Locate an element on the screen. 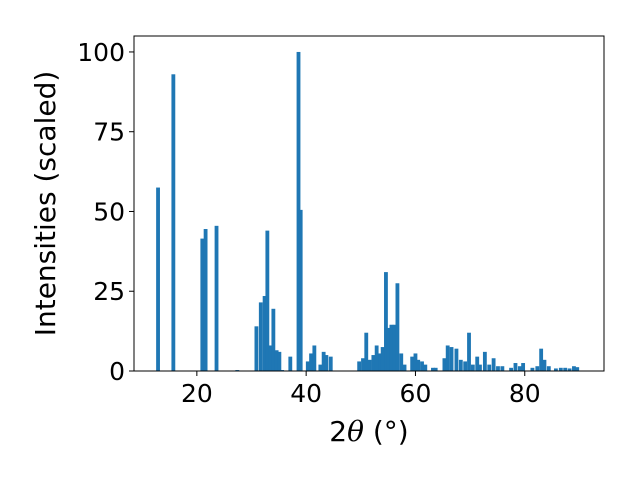 This screenshot has height=480, width=640. y-tick-label: 100 is located at coordinates (101, 52).